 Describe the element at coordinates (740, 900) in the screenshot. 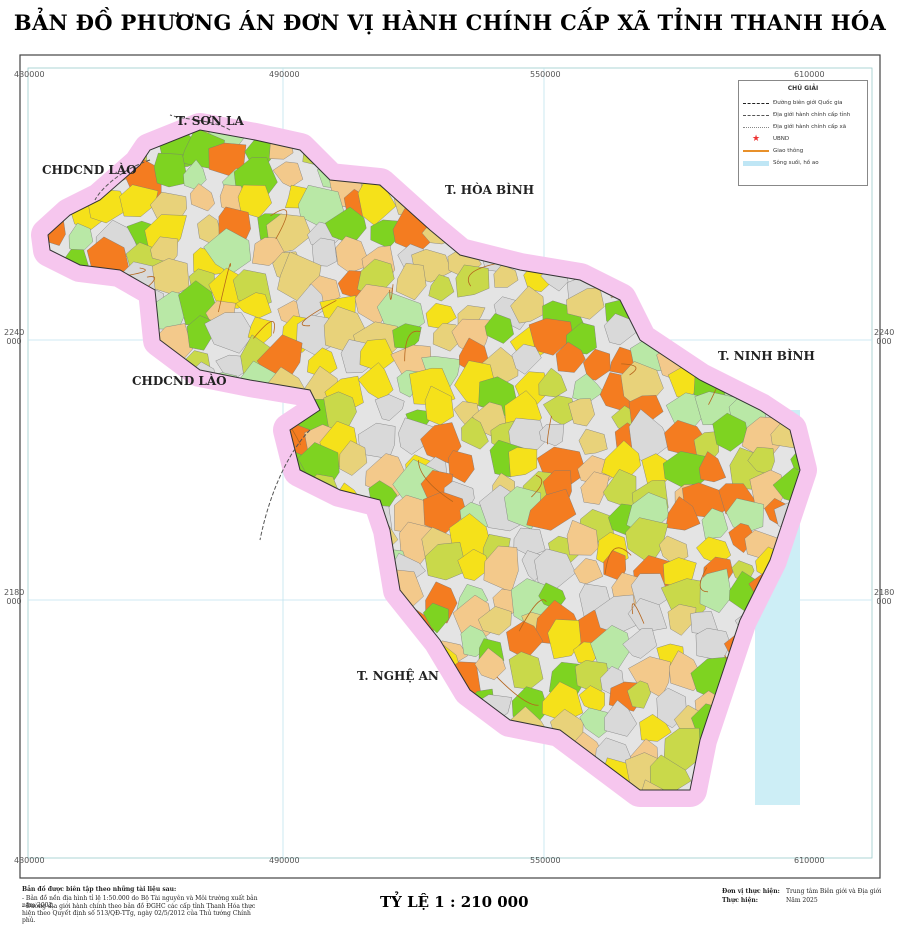

I see `credit-label: Thực hiện:` at that location.